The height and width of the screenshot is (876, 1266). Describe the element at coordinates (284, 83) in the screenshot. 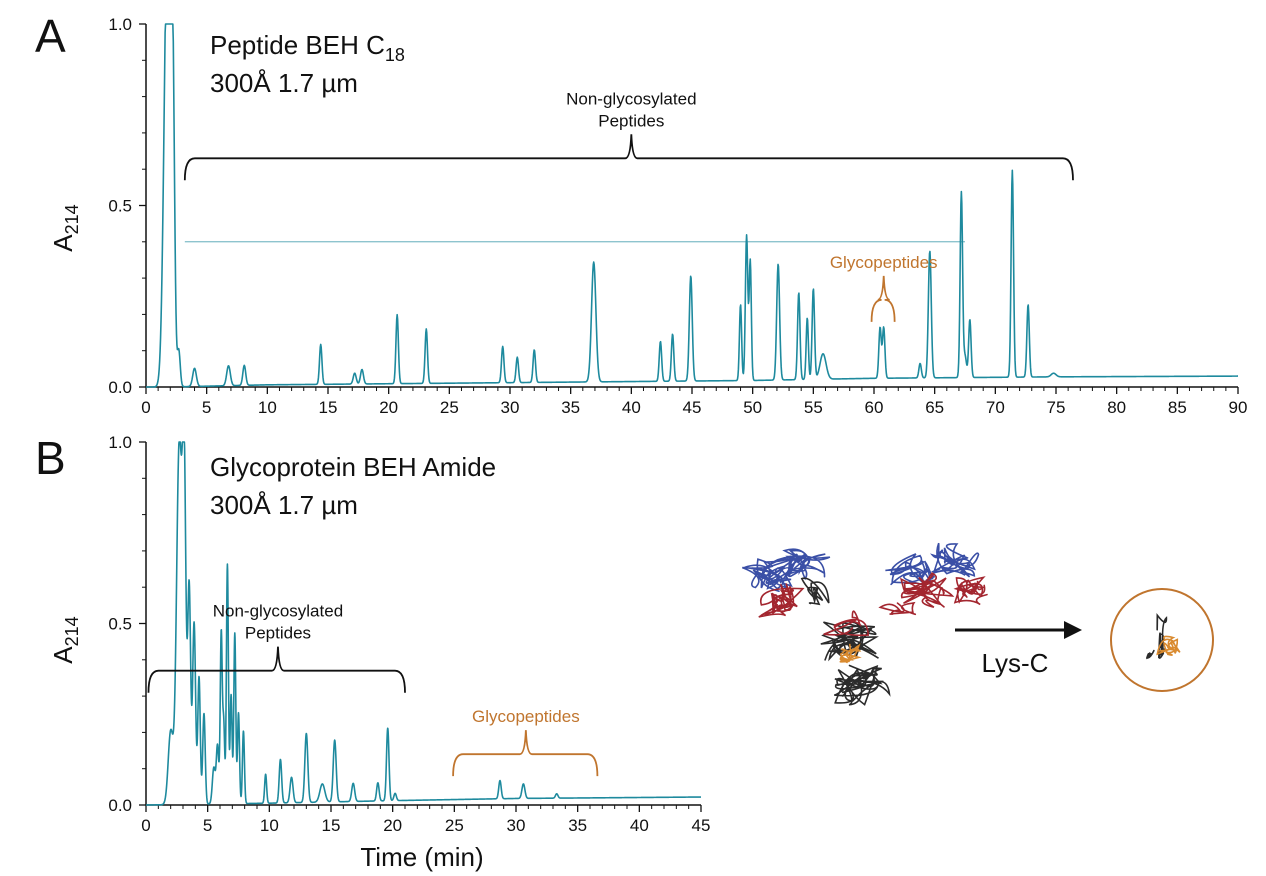

I see `chart-title-a-line2: 300Å 1.7 µm` at that location.